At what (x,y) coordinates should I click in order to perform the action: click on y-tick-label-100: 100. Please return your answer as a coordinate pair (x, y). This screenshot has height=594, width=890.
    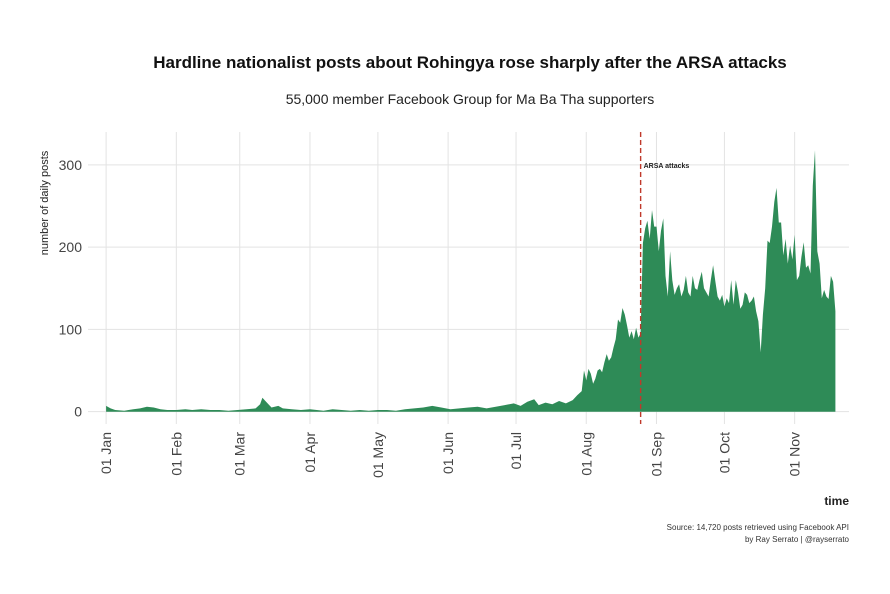
    Looking at the image, I should click on (71, 329).